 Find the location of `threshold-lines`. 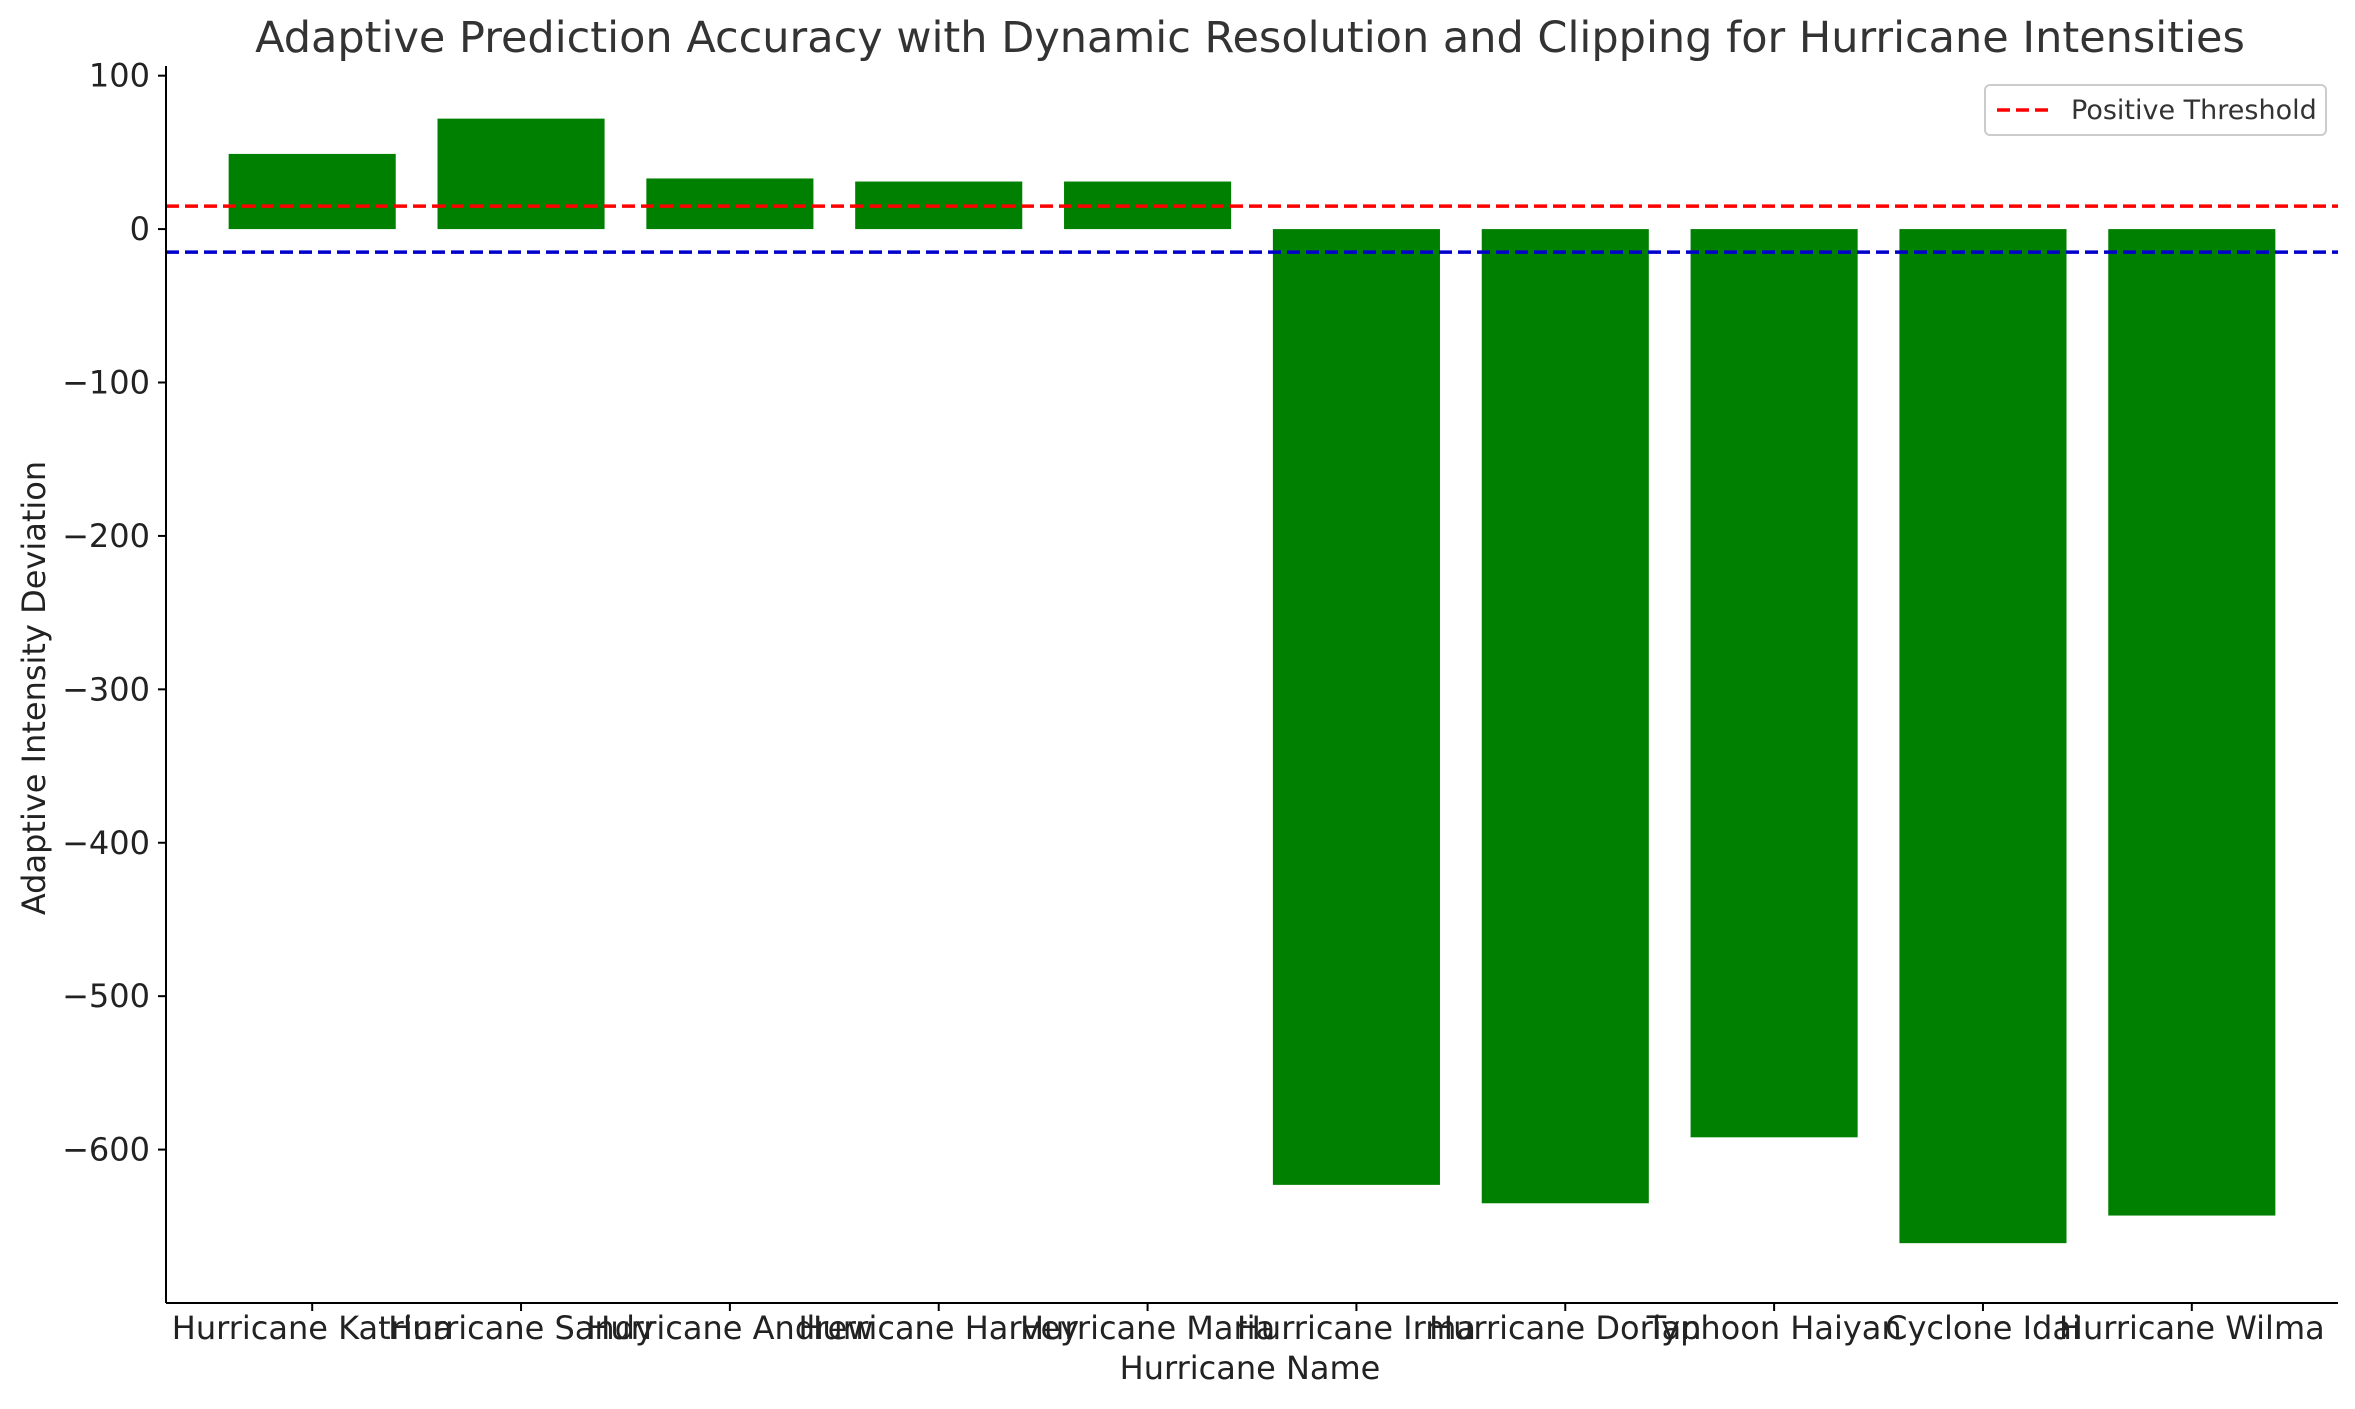

threshold-lines is located at coordinates (1252, 229).